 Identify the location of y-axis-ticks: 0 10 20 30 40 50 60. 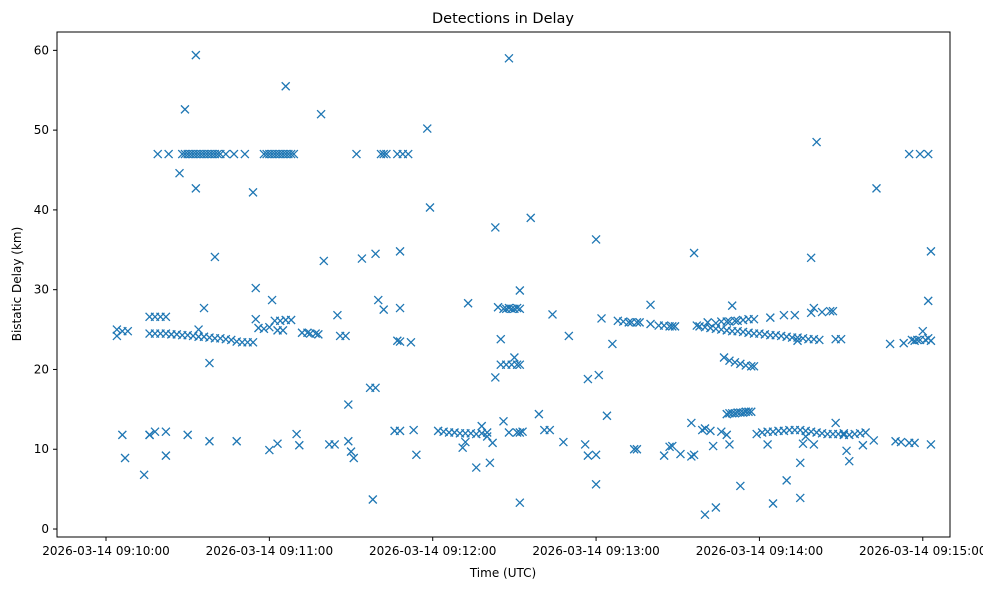
(45, 289).